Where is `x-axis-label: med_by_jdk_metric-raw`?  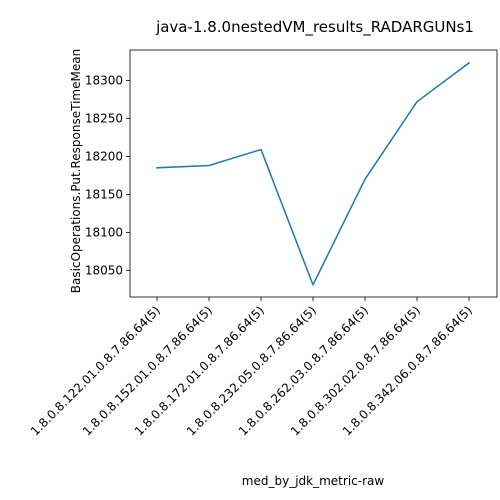 x-axis-label: med_by_jdk_metric-raw is located at coordinates (313, 481).